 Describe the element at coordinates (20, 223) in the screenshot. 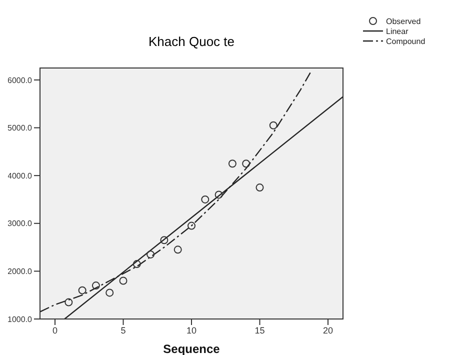

I see `y-tick-label: 3000.0` at that location.